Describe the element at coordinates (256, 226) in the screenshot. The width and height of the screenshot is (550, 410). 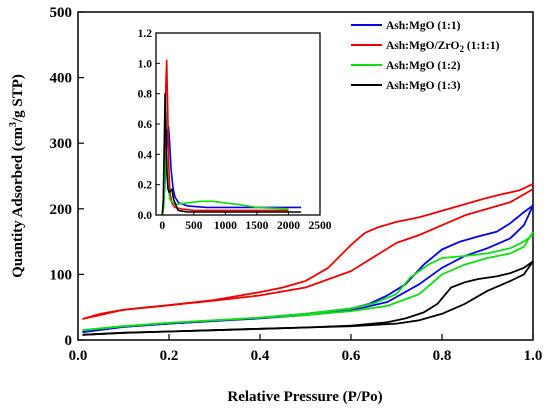
I see `inset-x-tick-label: 1500` at that location.